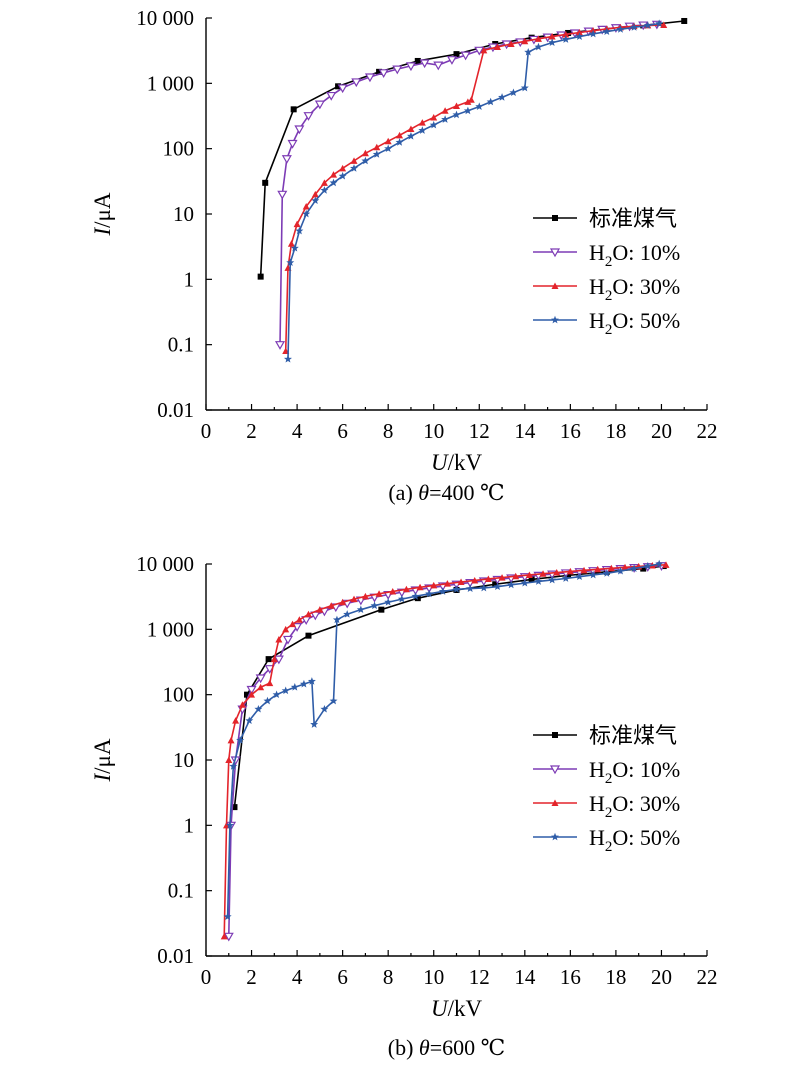  Describe the element at coordinates (707, 431) in the screenshot. I see `x-tick-label: 22` at that location.